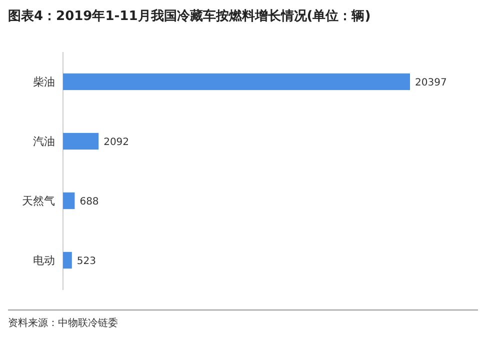 Image resolution: width=486 pixels, height=337 pixels. What do you see at coordinates (431, 82) in the screenshot?
I see `data-label: 20397` at bounding box center [431, 82].